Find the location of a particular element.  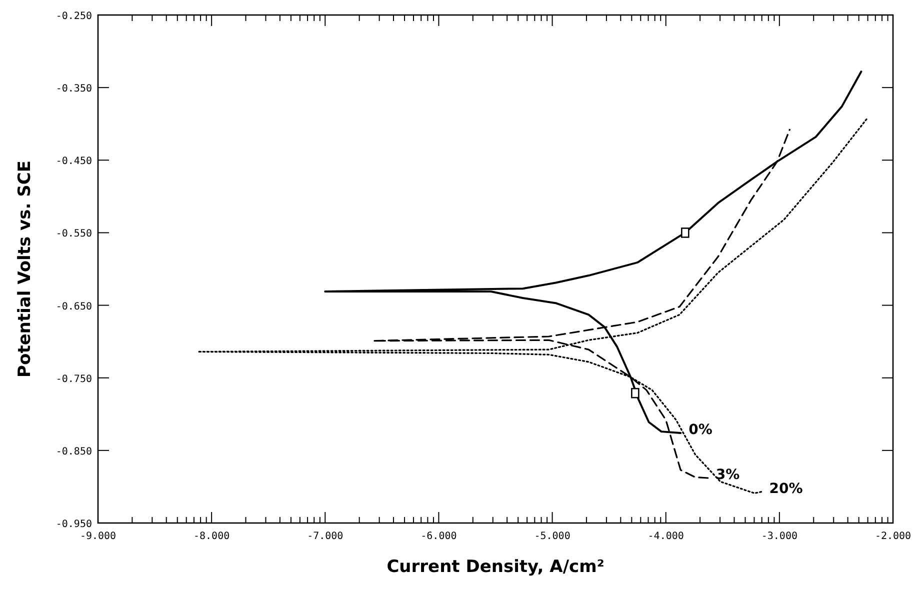

x-tick-label: -3.000 is located at coordinates (779, 536).